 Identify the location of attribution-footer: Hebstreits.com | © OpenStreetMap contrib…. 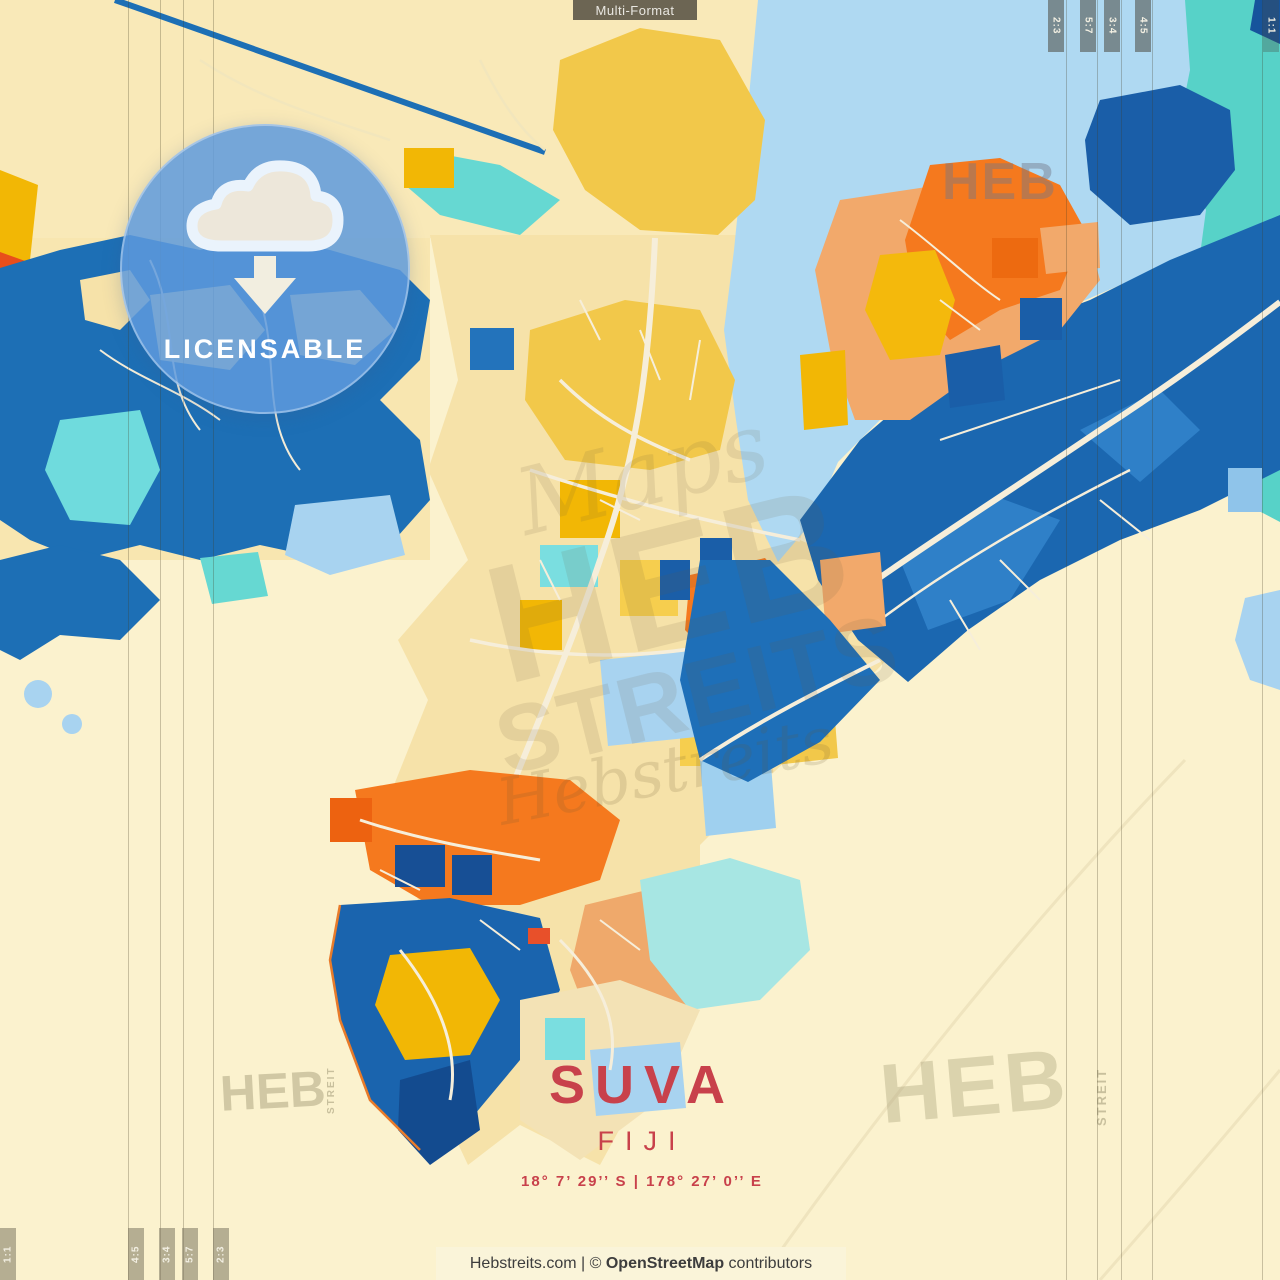
(641, 1263).